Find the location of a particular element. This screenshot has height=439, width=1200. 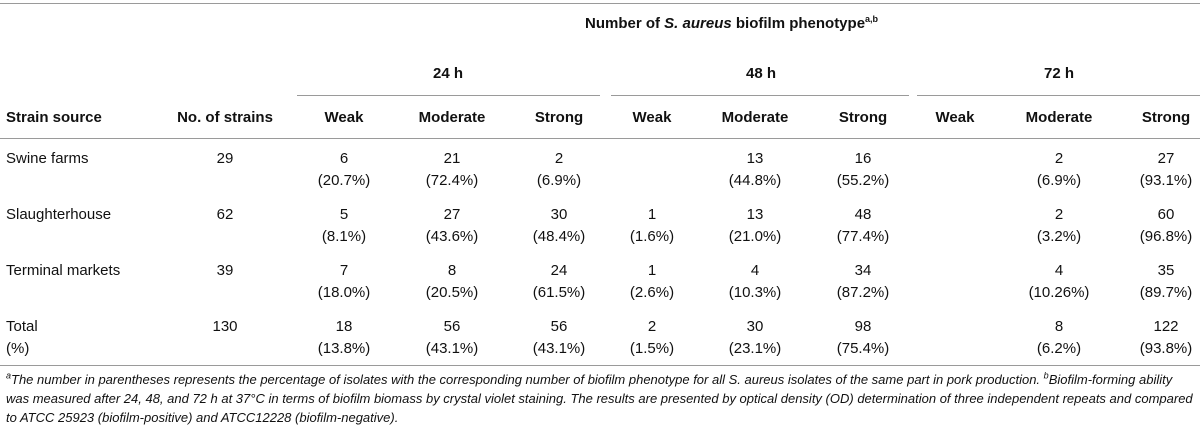

cell-percent: (10.3%) is located at coordinates (755, 292).